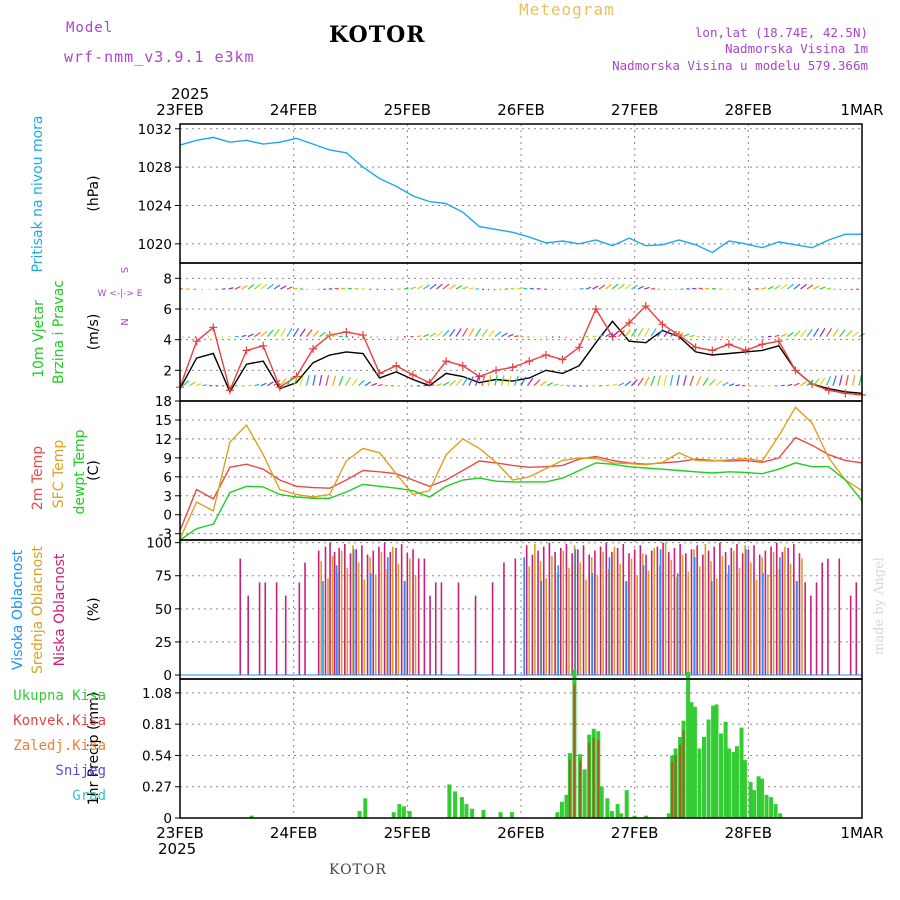 This screenshot has width=900, height=900. What do you see at coordinates (748, 833) in the screenshot?
I see `x-tick-bottom: 28FEB` at bounding box center [748, 833].